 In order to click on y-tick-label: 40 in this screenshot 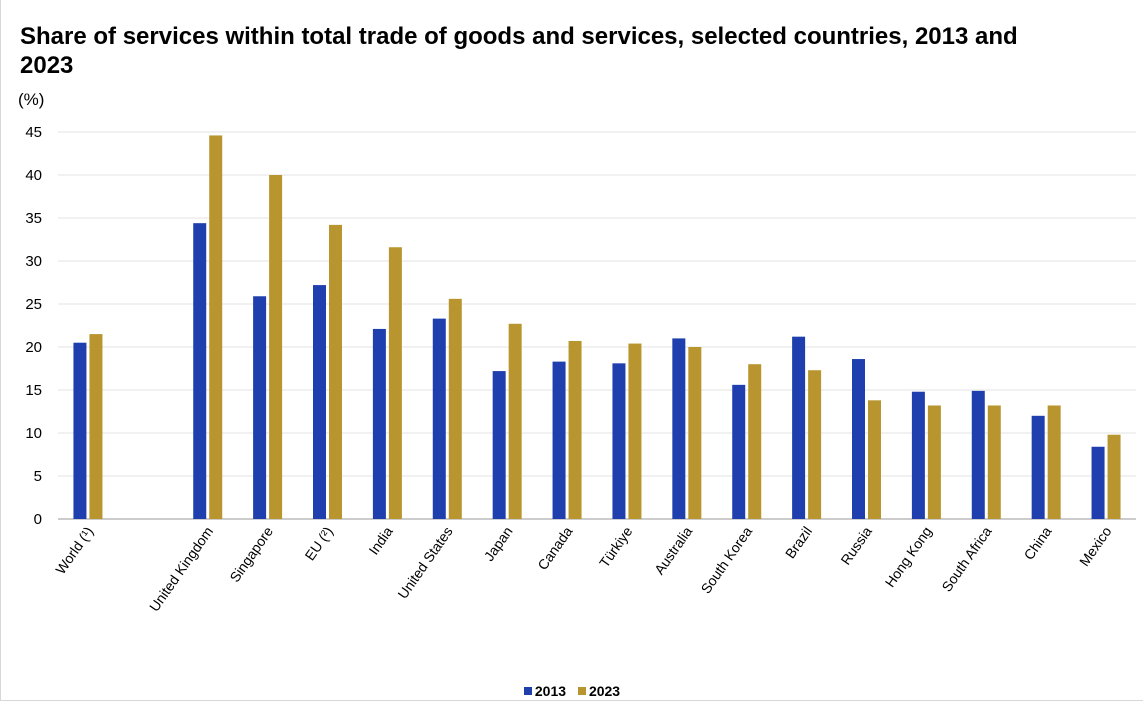, I will do `click(33, 175)`.